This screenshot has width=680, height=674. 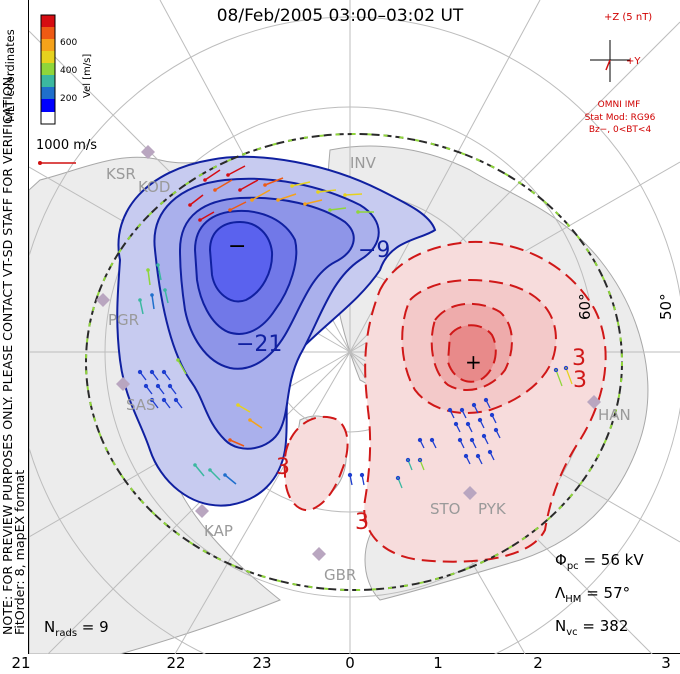 I want to click on latitude-label-50: 50°, so click(x=666, y=306).